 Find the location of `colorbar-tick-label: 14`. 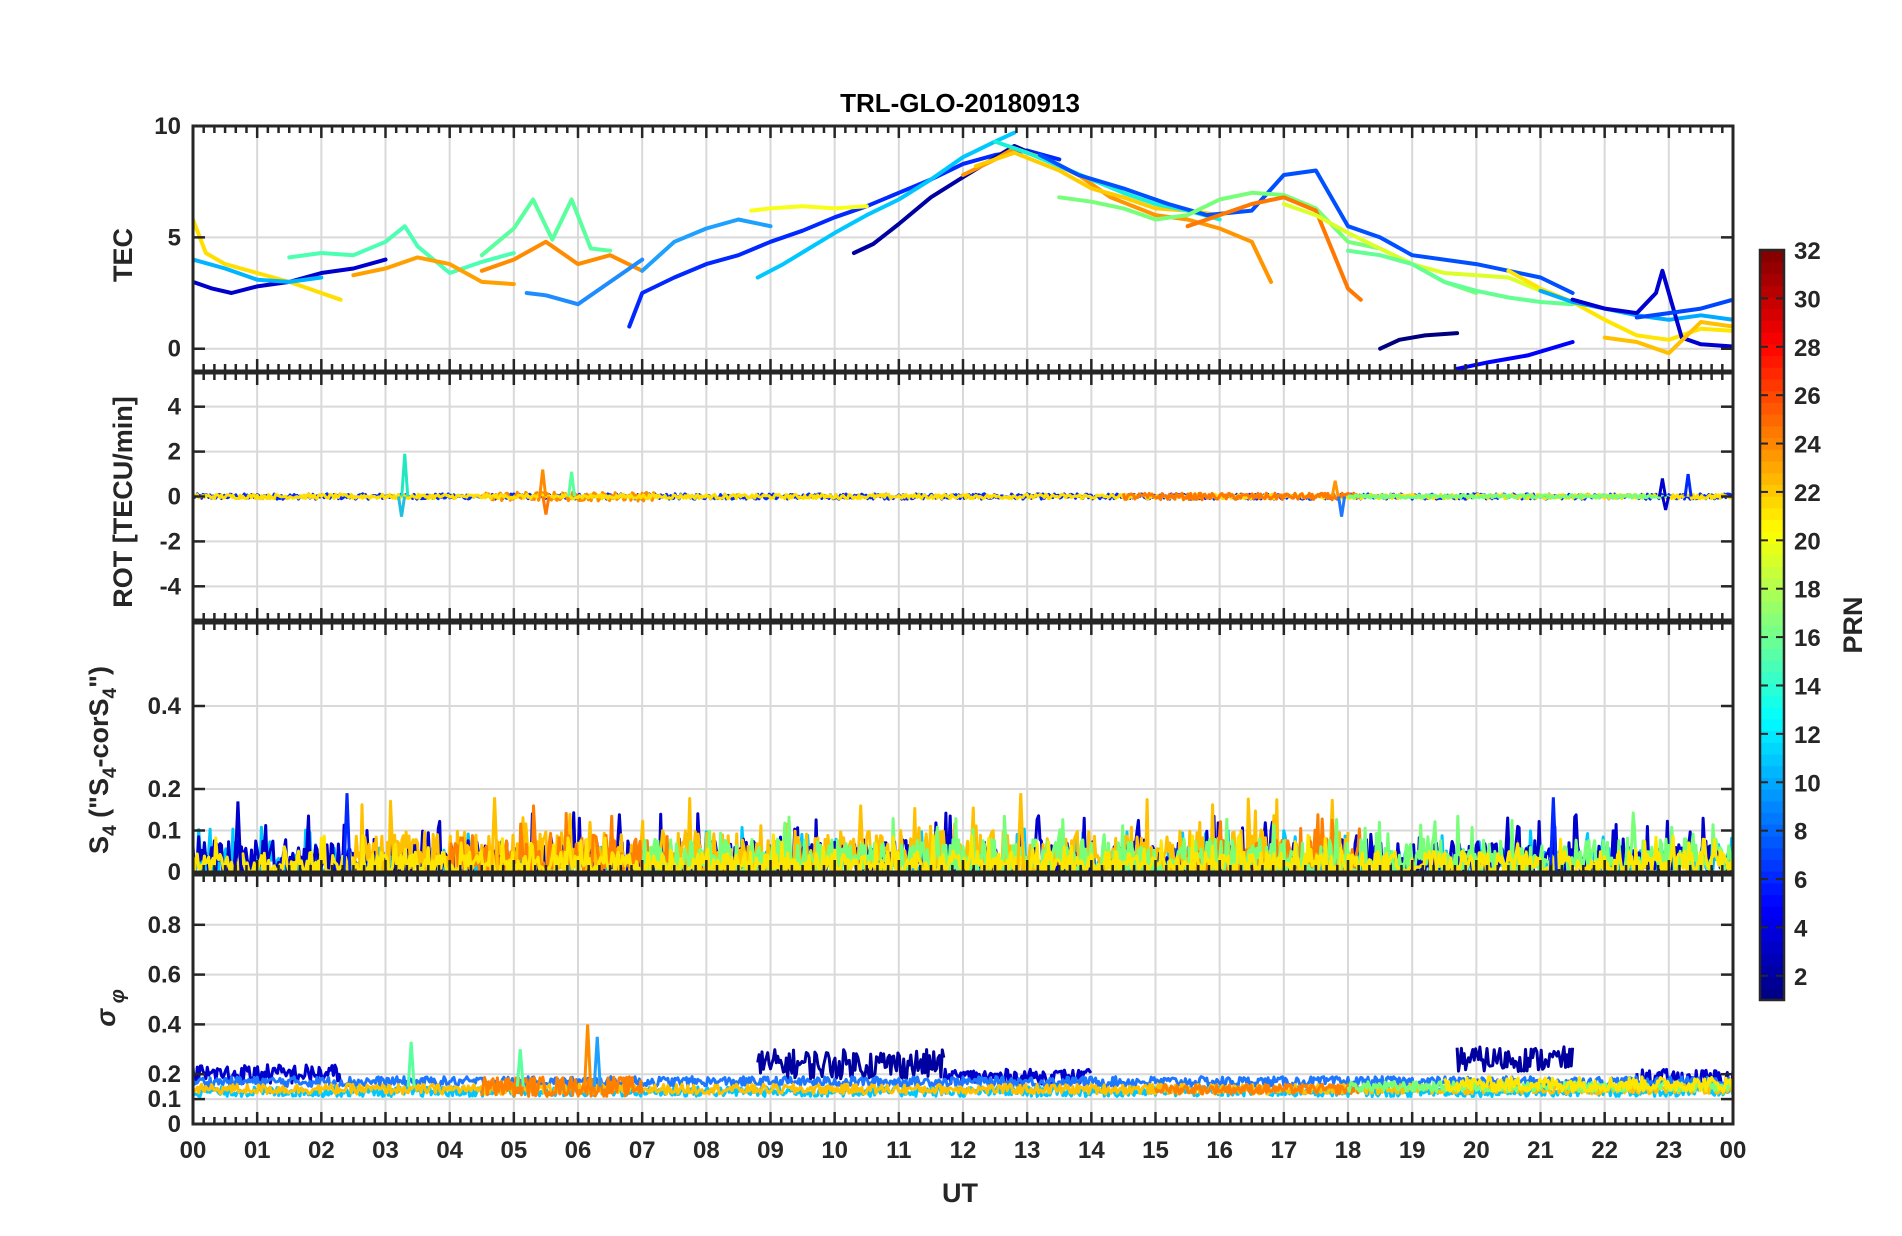

colorbar-tick-label: 14 is located at coordinates (1807, 686).